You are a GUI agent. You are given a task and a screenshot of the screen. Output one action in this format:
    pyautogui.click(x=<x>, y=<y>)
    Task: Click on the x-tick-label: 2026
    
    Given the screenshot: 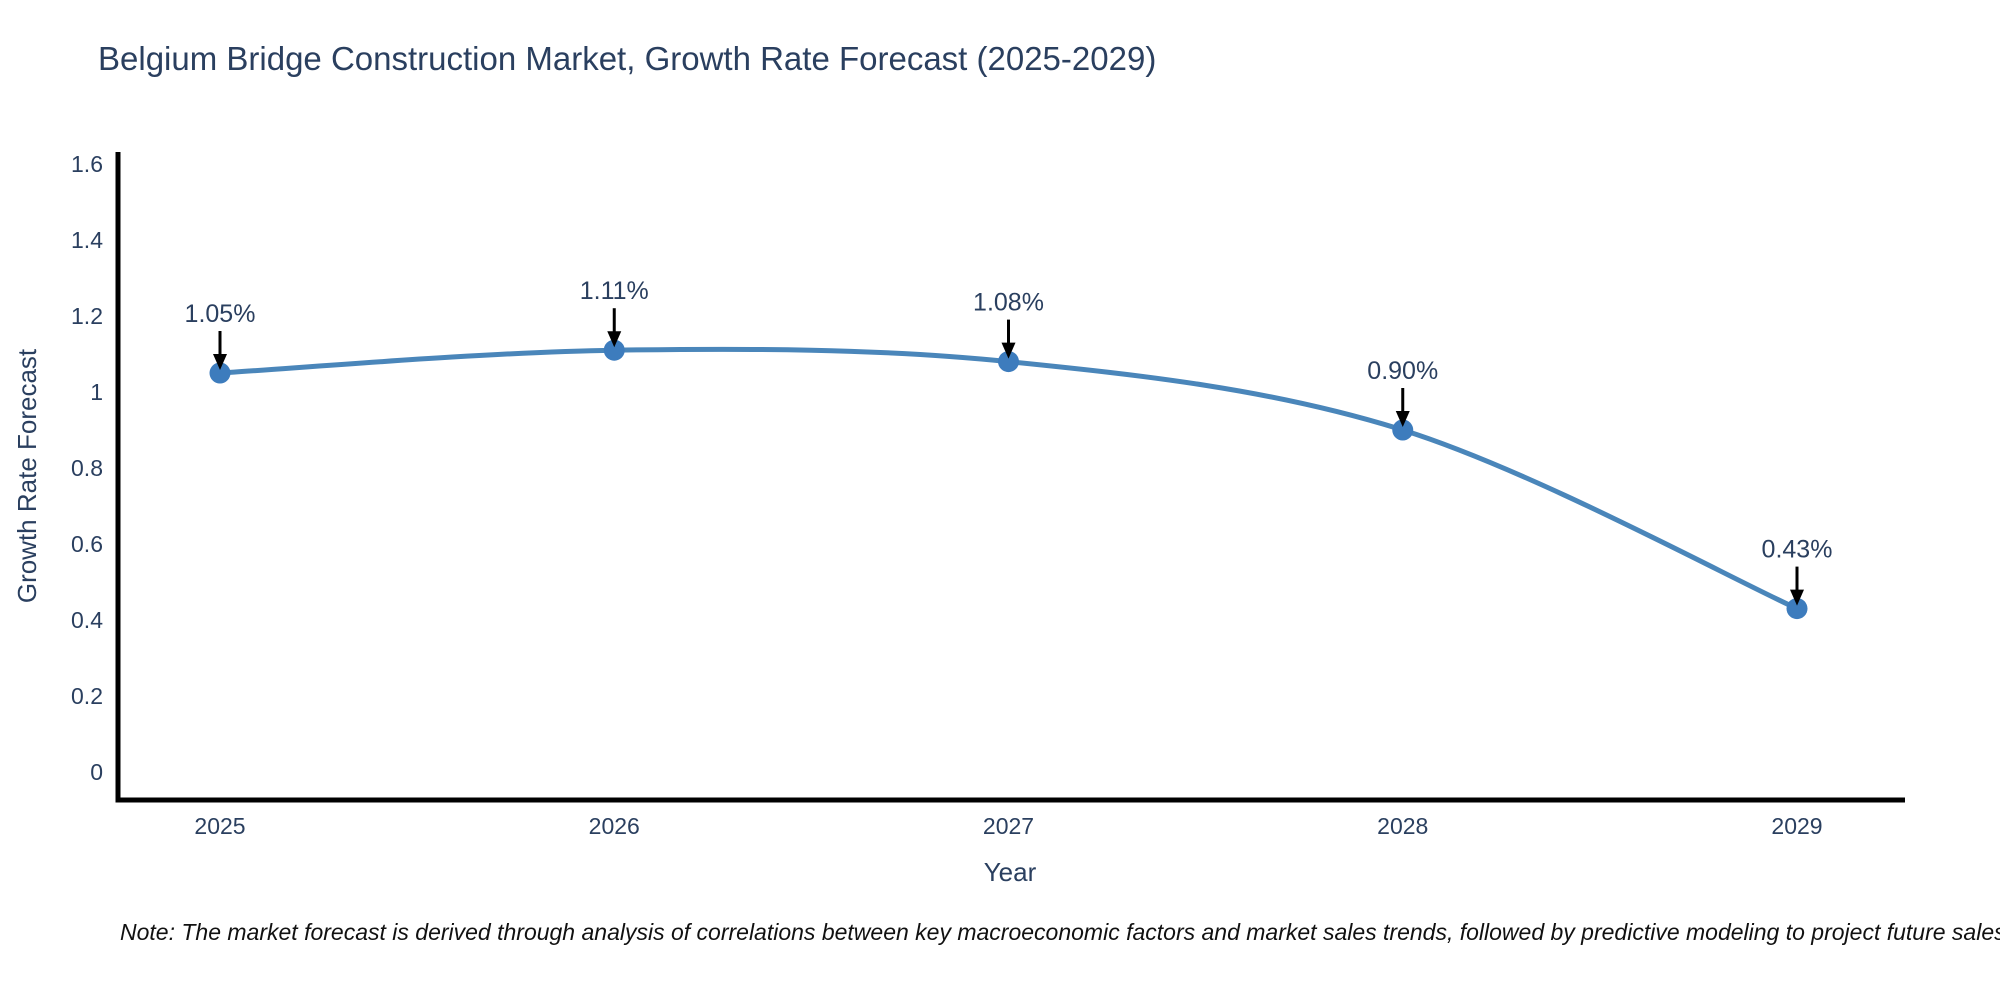 What is the action you would take?
    pyautogui.click(x=614, y=826)
    